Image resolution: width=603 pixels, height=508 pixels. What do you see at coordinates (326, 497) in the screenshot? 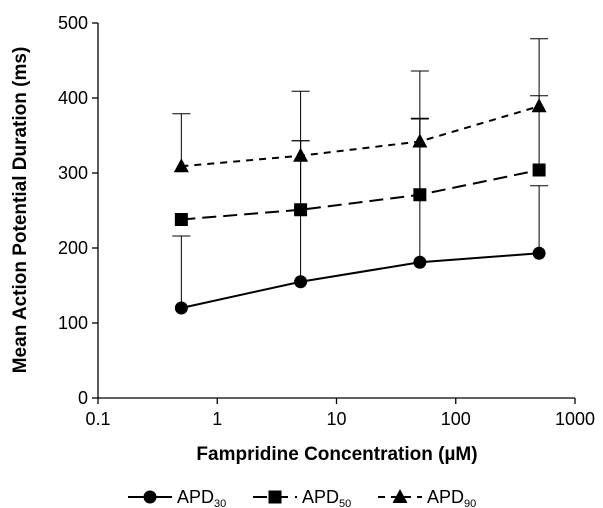
I see `legend-label: APD50` at bounding box center [326, 497].